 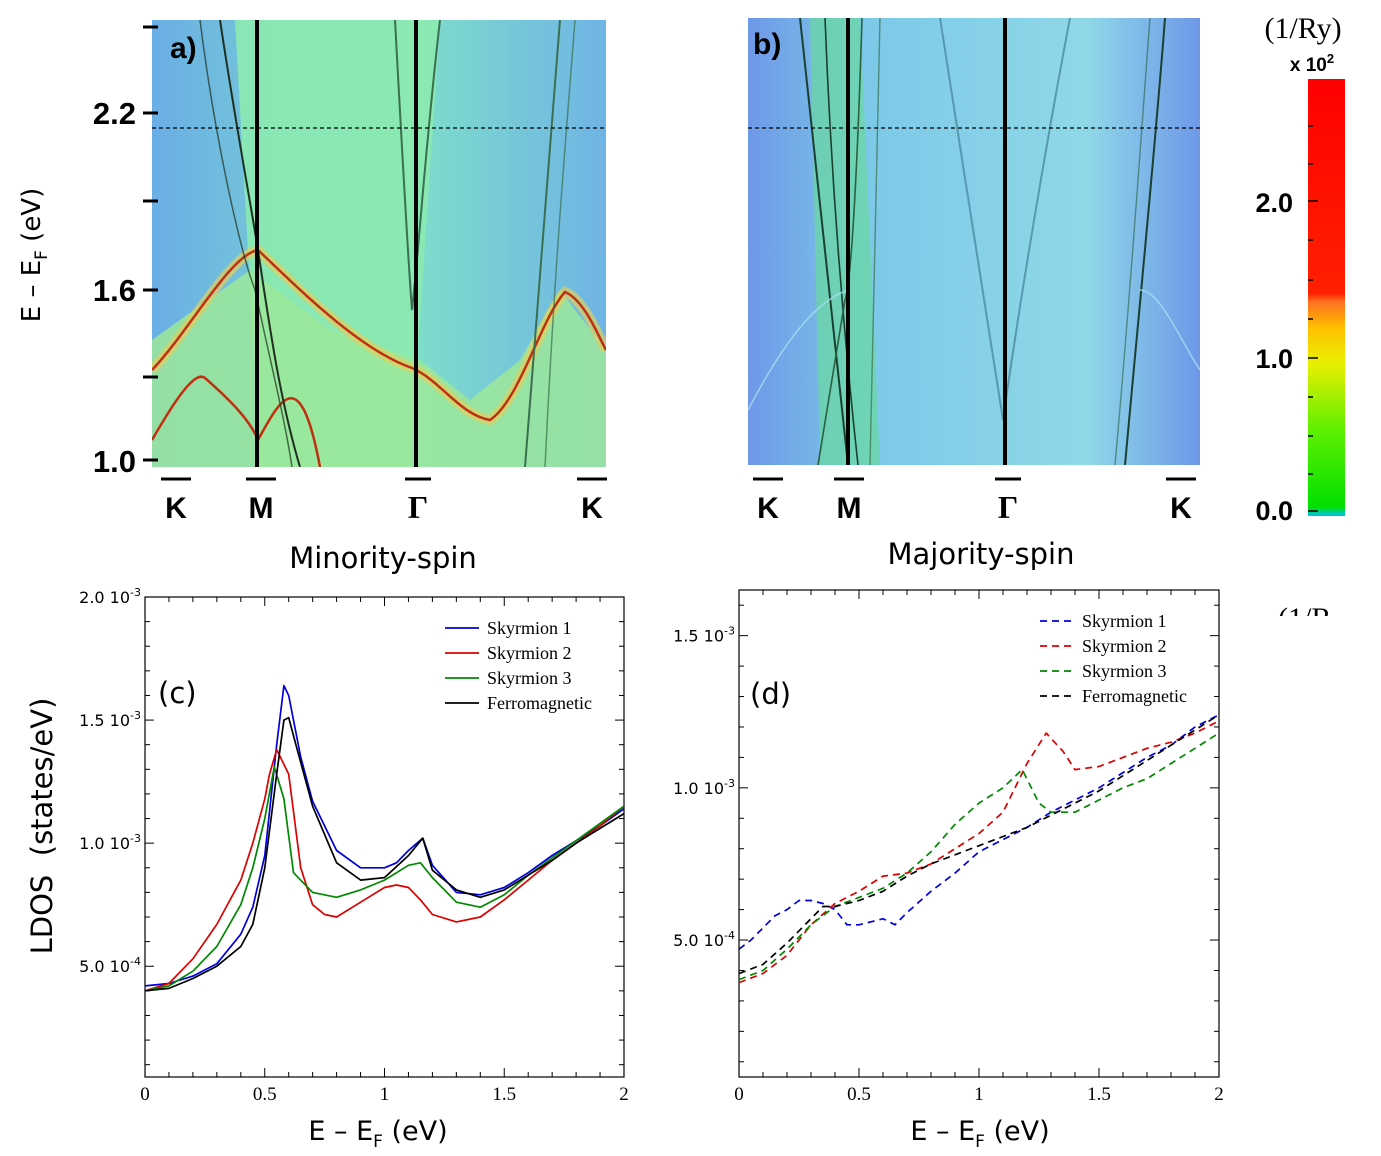 What do you see at coordinates (974, 501) in the screenshot?
I see `kpoint-labels-majority: K M Γ K` at bounding box center [974, 501].